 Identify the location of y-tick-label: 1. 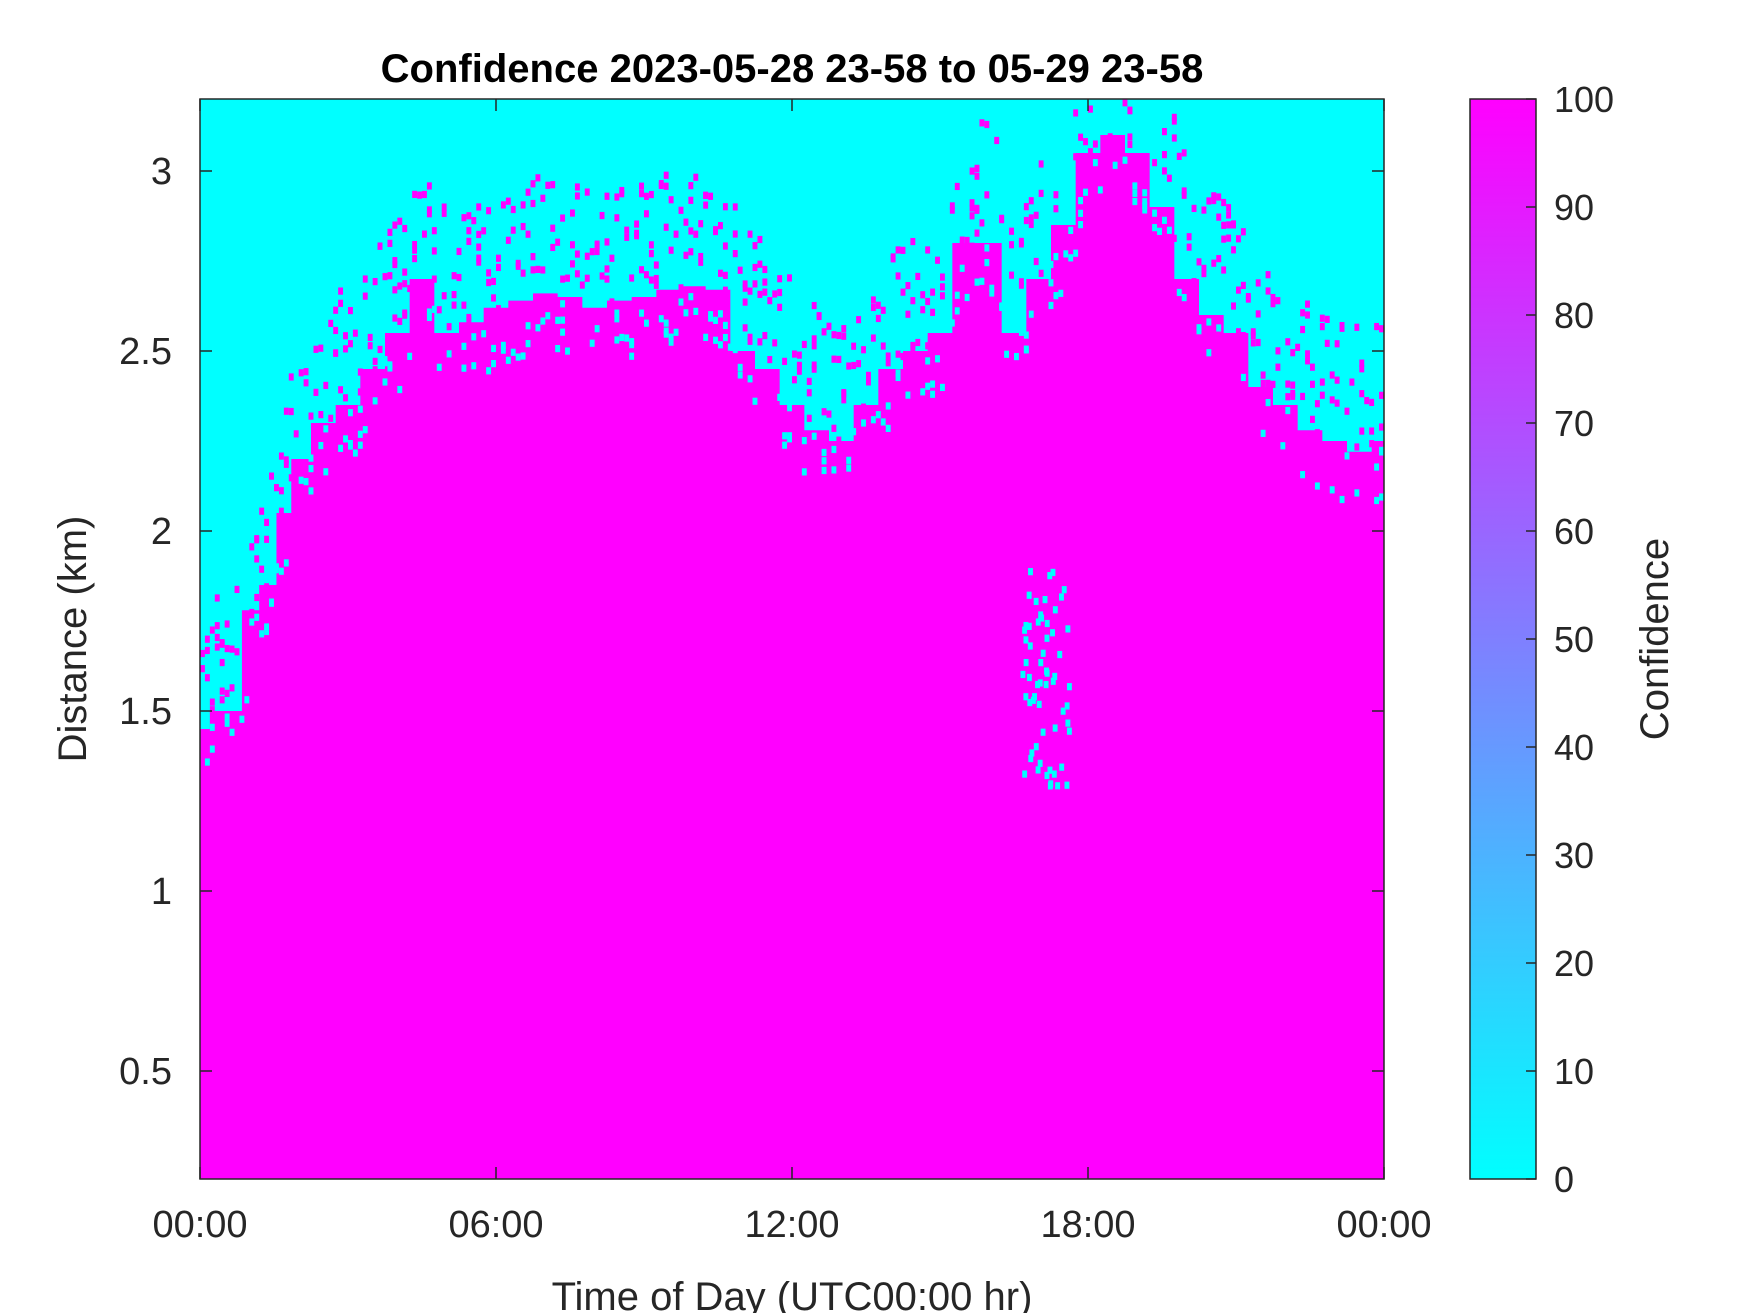
(161, 892).